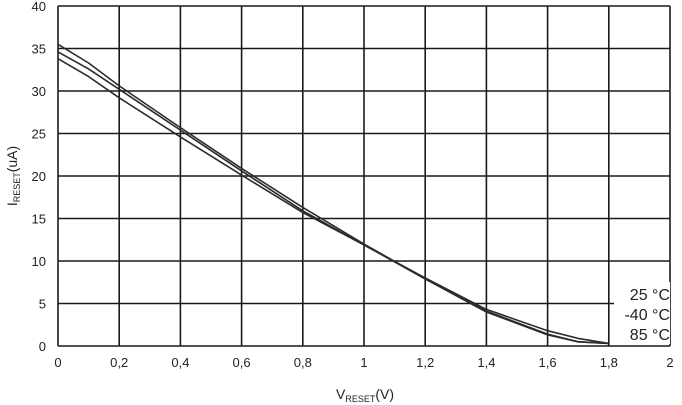 The height and width of the screenshot is (405, 682). I want to click on y-tick-label: 30, so click(39, 91).